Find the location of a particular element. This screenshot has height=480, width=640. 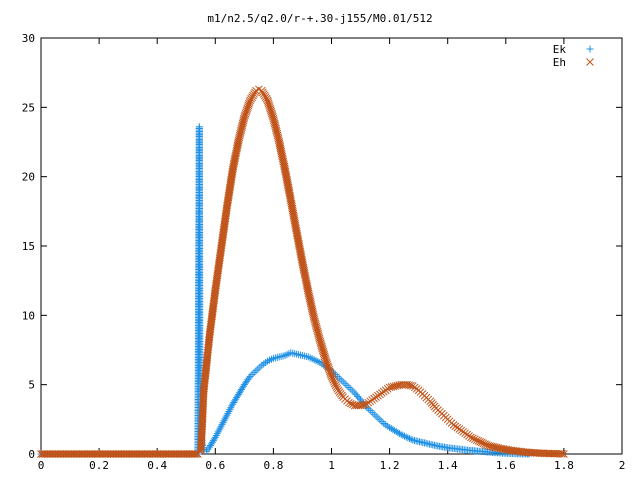

legend-label-ek: Ek is located at coordinates (560, 49).